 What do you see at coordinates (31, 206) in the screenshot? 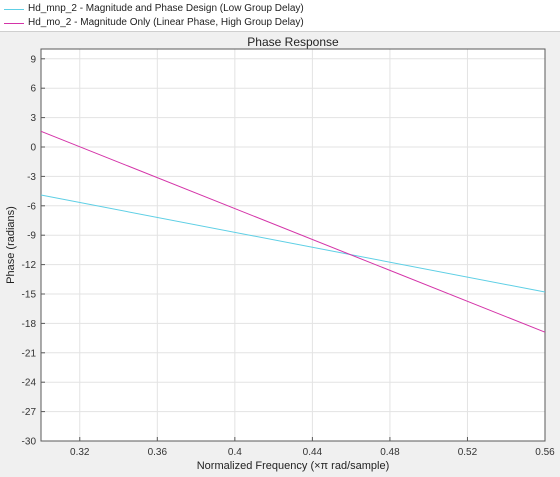
I see `y-tick-label: -6` at bounding box center [31, 206].